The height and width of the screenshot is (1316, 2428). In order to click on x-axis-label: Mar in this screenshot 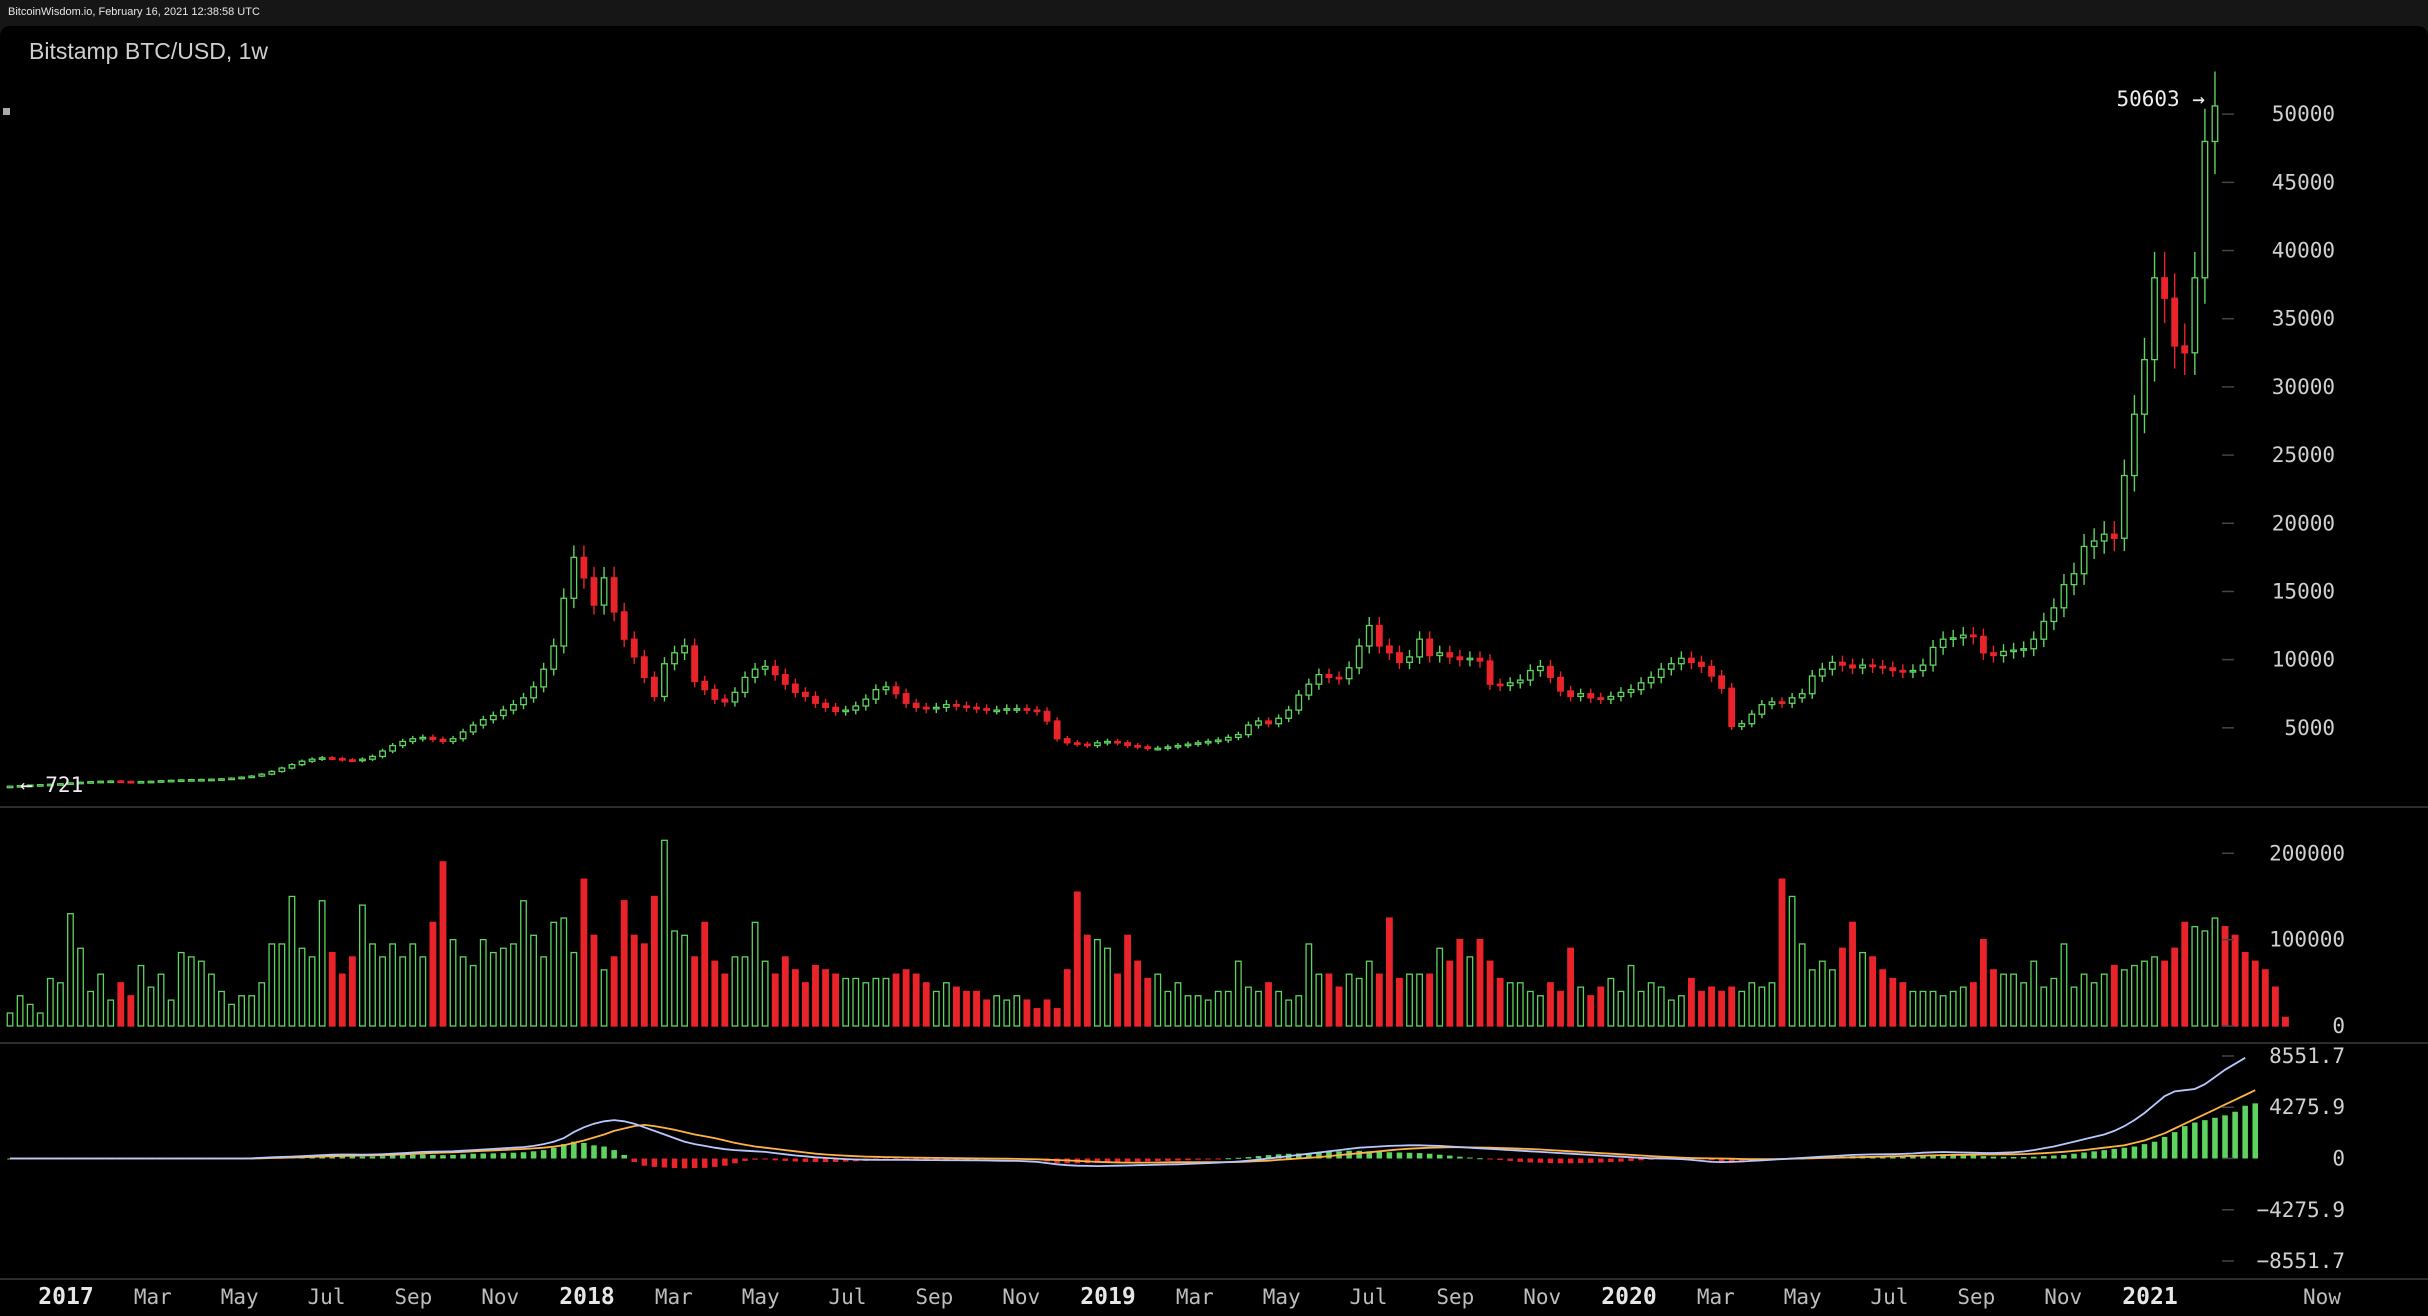, I will do `click(1195, 1297)`.